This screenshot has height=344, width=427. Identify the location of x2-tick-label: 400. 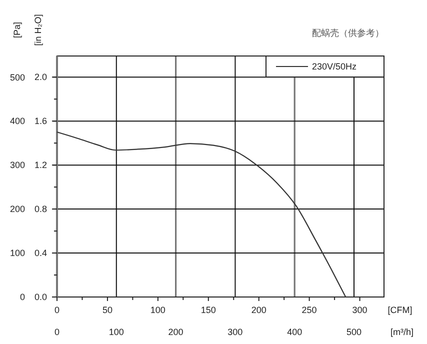
(294, 332).